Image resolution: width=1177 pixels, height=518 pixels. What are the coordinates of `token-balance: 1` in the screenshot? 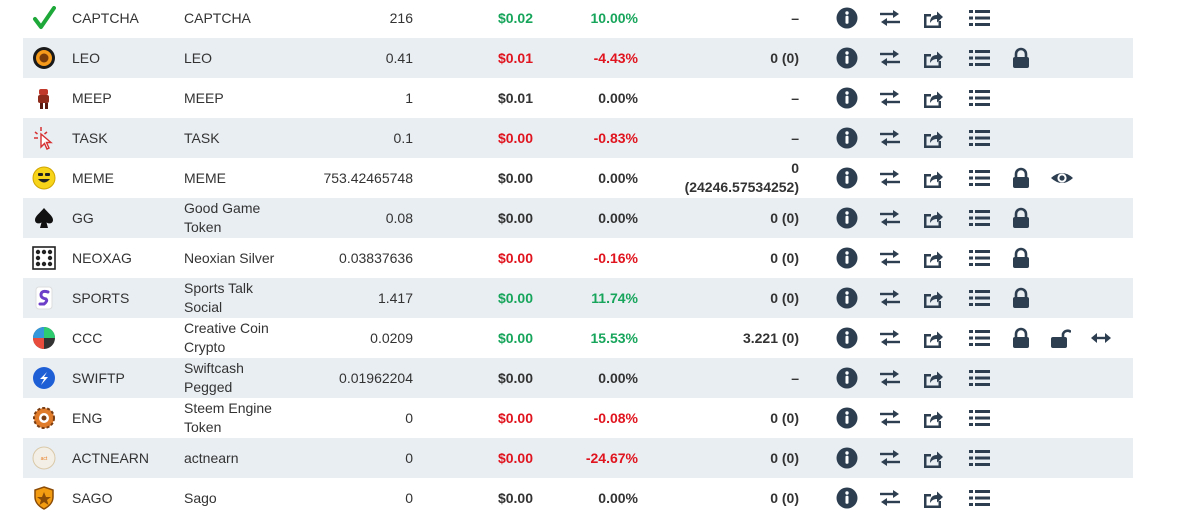 It's located at (409, 98).